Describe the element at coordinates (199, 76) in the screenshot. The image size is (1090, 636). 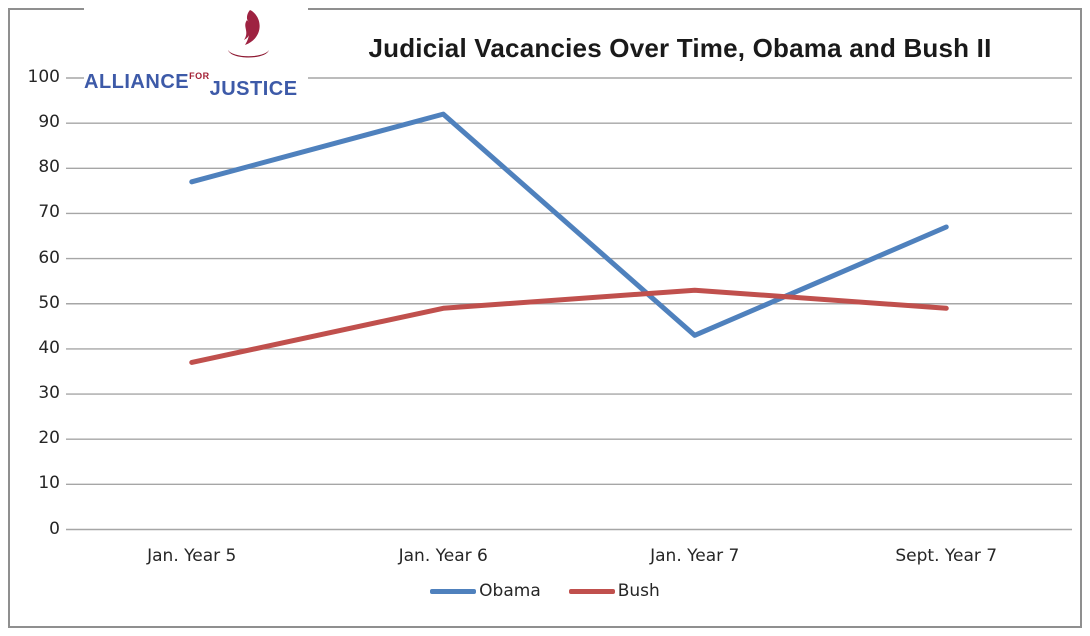
I see `logo-word-for: FOR` at that location.